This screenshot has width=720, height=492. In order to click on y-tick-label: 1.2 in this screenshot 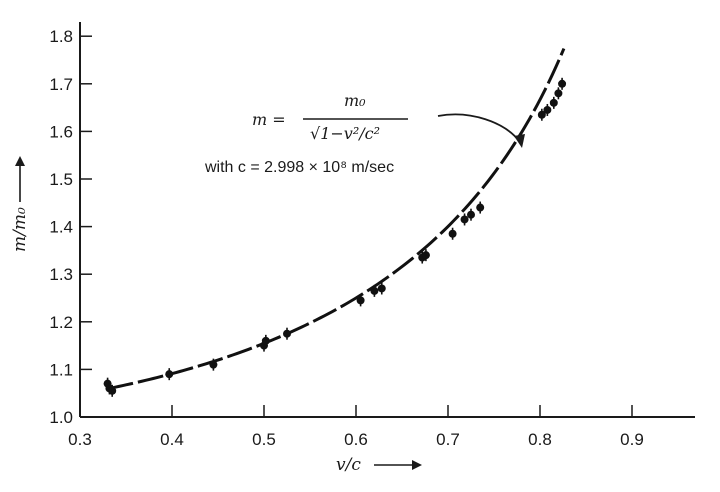, I will do `click(61, 322)`.